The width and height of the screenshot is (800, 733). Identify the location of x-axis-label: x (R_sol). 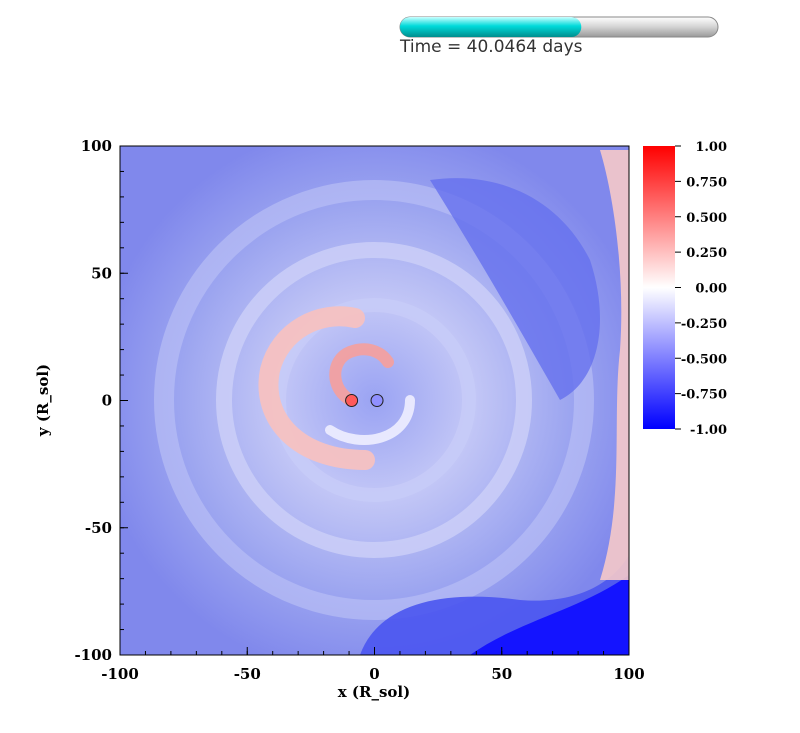
(374, 692).